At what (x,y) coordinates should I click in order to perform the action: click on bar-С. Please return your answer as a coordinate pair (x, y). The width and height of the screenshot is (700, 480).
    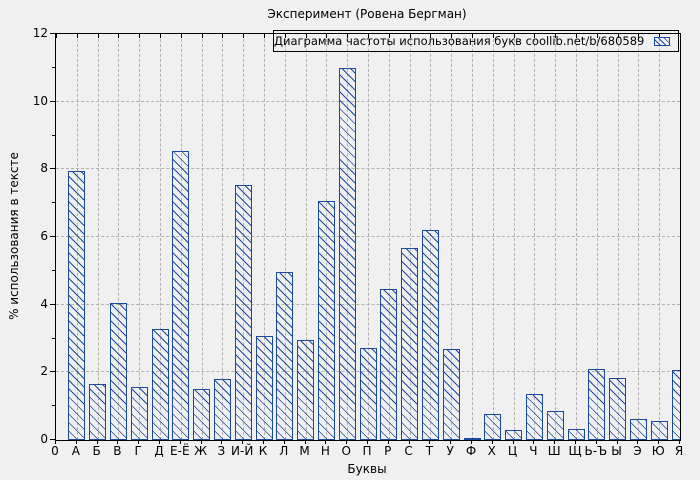
    Looking at the image, I should click on (410, 343).